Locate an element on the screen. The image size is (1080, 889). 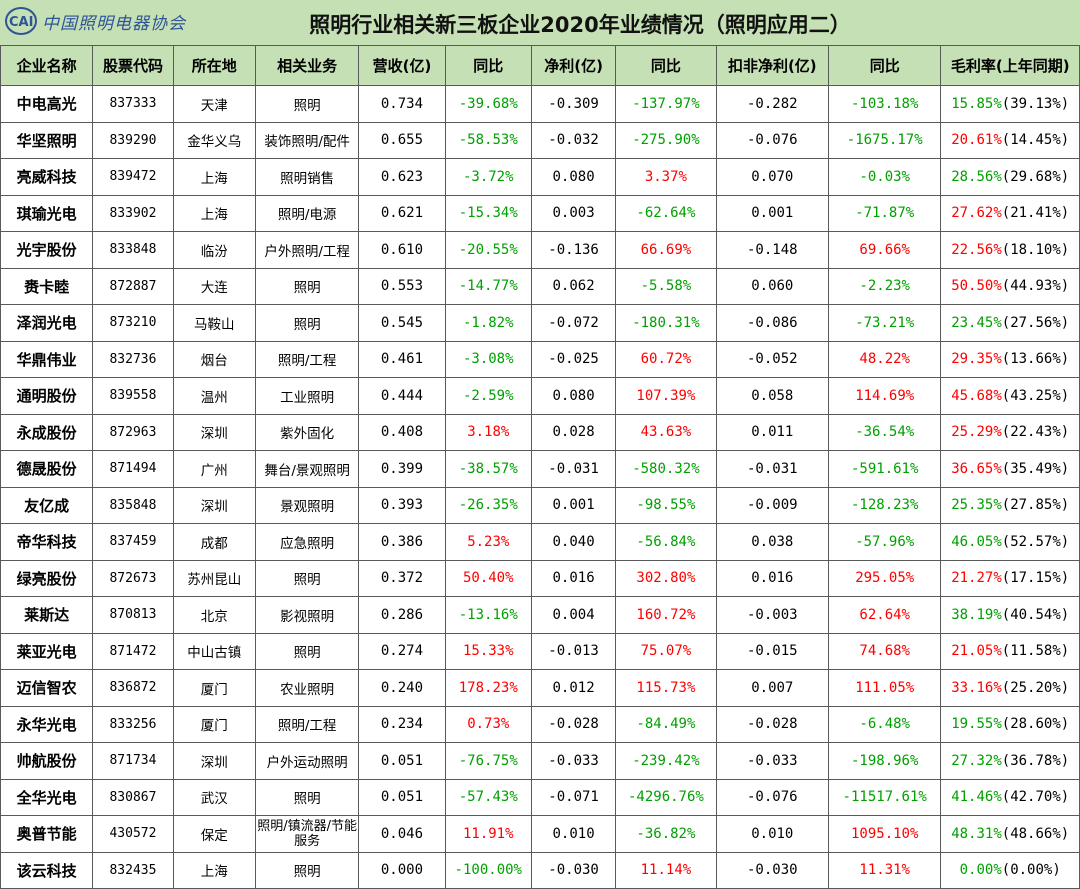
gross-margin-cell: 48.31%(48.66%) is located at coordinates (1010, 834).